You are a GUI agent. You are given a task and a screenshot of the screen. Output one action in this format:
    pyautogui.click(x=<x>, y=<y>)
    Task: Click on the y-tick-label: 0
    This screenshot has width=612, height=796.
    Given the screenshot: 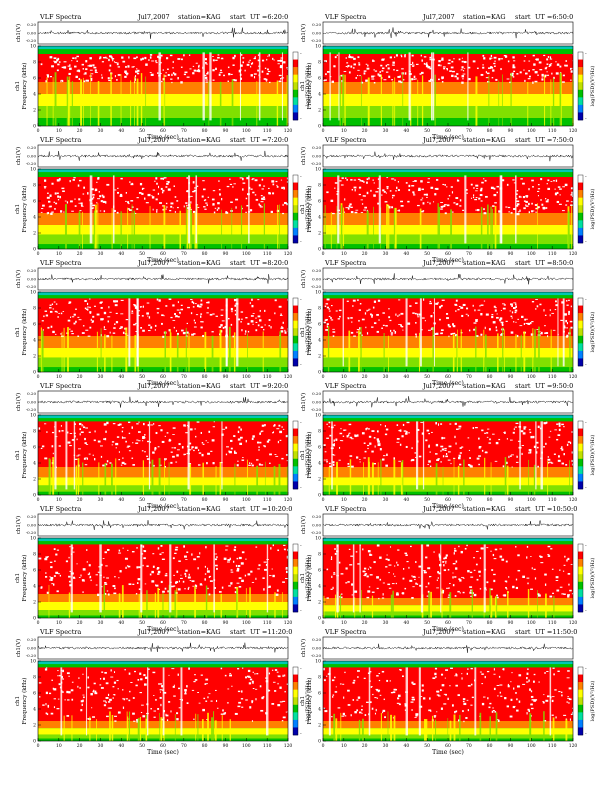 What is the action you would take?
    pyautogui.click(x=319, y=496)
    